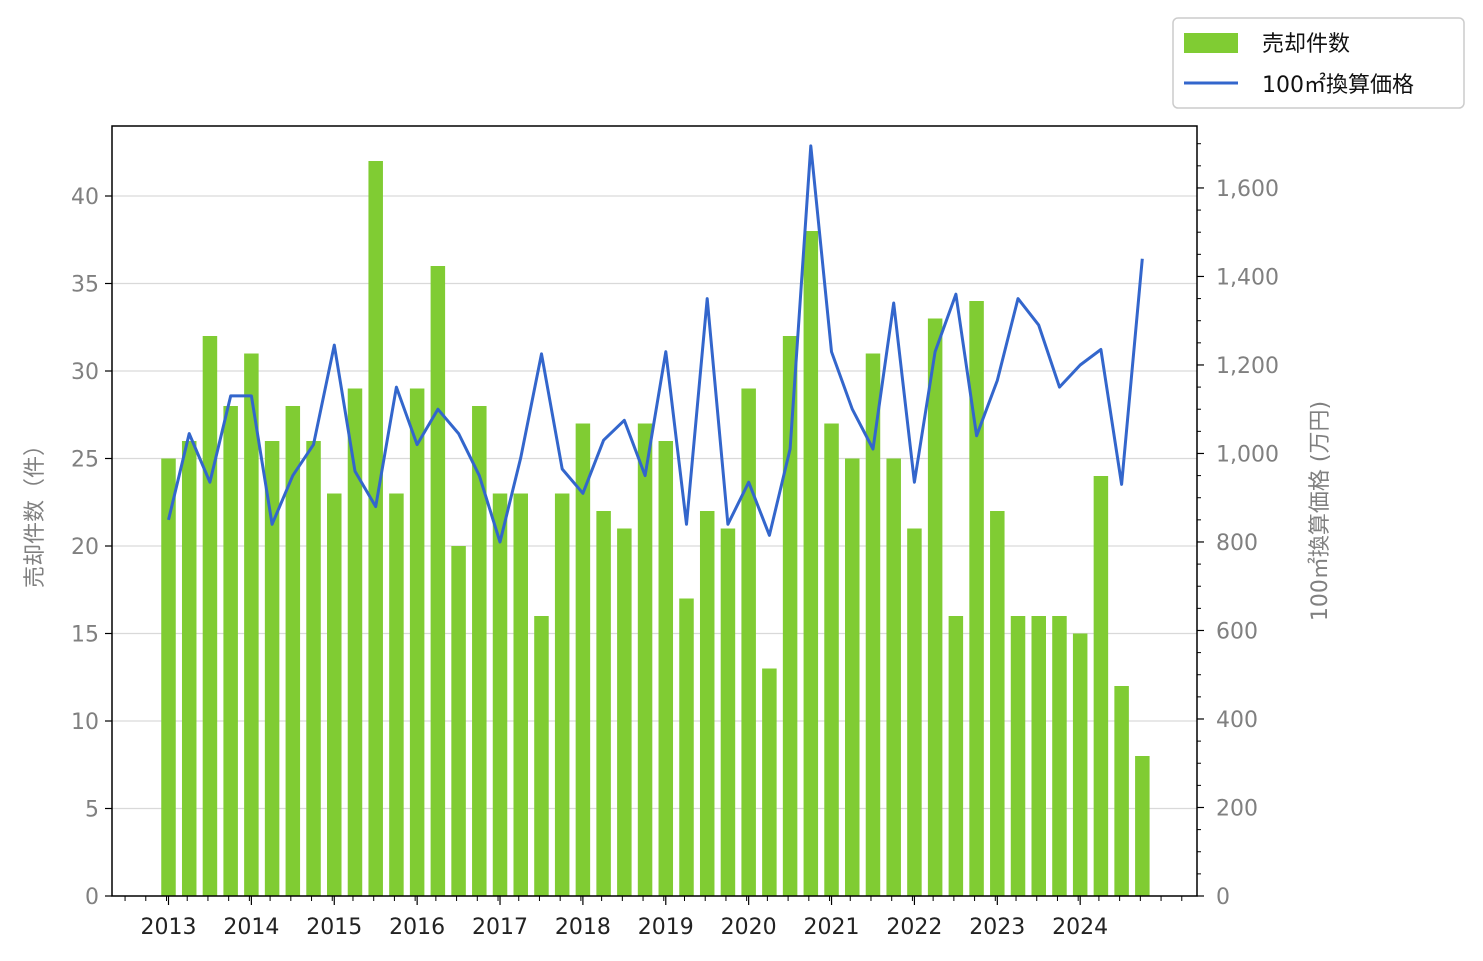 The height and width of the screenshot is (961, 1483). I want to click on right-tick-label: 1,400, so click(1247, 277).